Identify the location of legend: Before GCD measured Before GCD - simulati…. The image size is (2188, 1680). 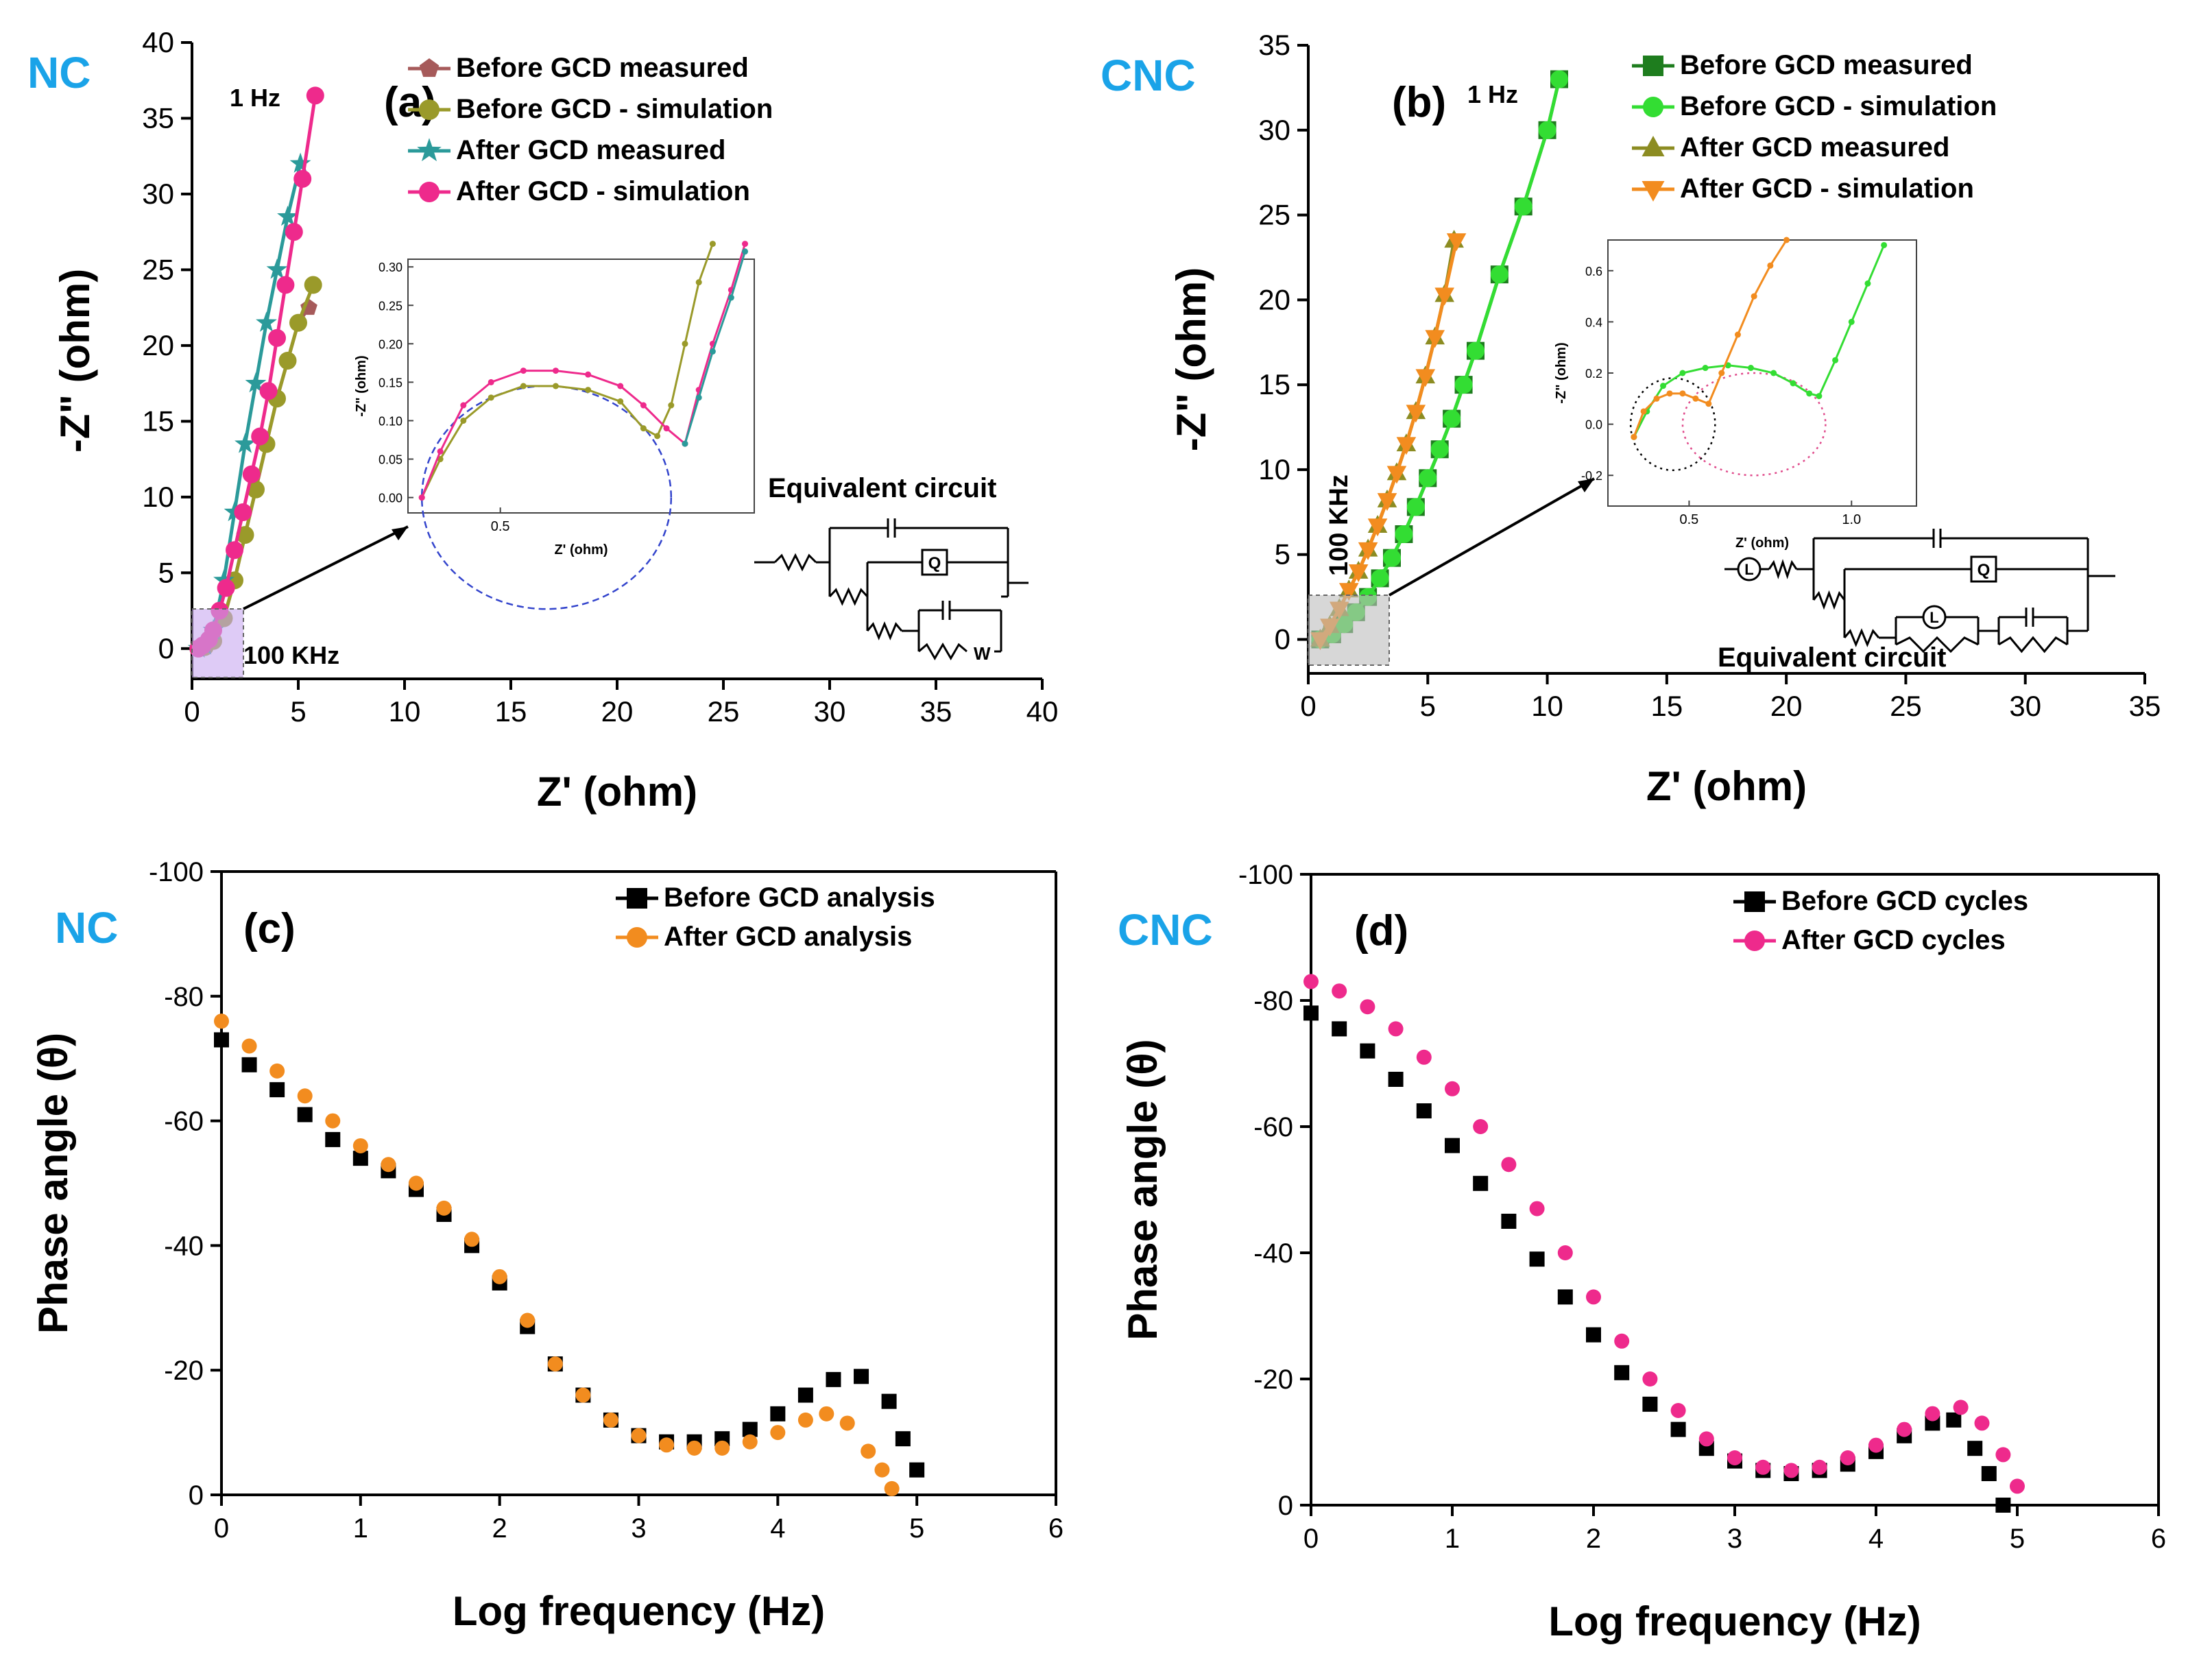
(1814, 127).